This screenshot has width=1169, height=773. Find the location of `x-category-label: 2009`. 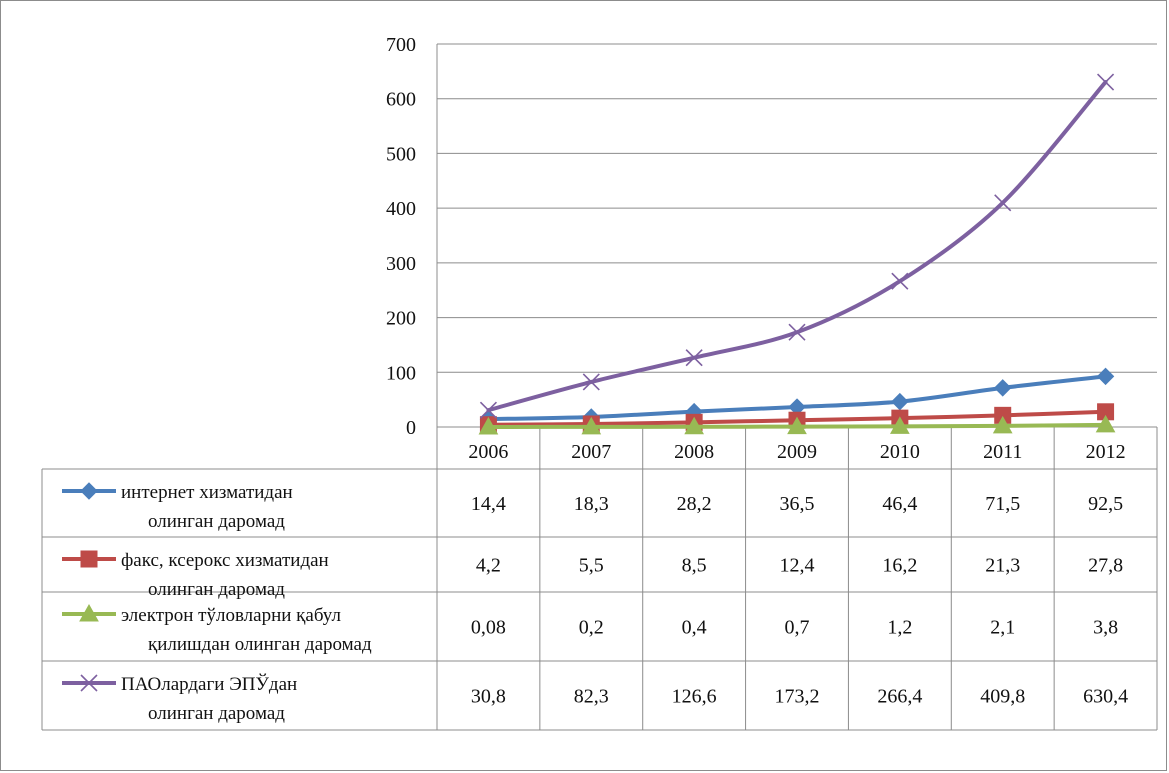

x-category-label: 2009 is located at coordinates (797, 452).